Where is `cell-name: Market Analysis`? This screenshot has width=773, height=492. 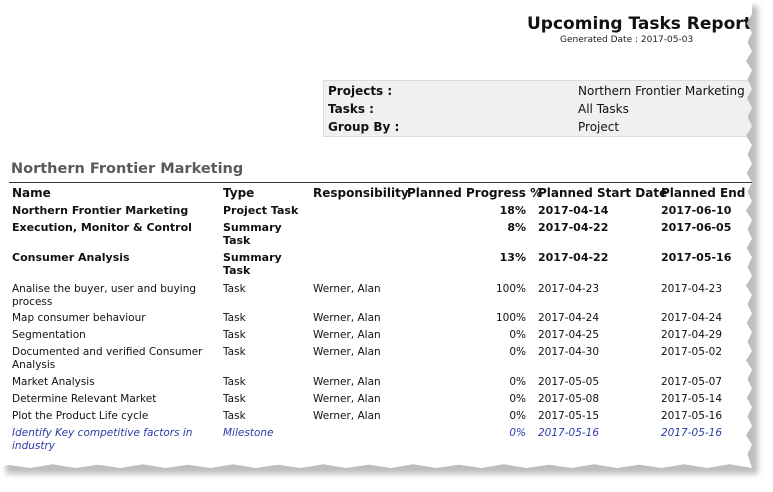
cell-name: Market Analysis is located at coordinates (53, 382).